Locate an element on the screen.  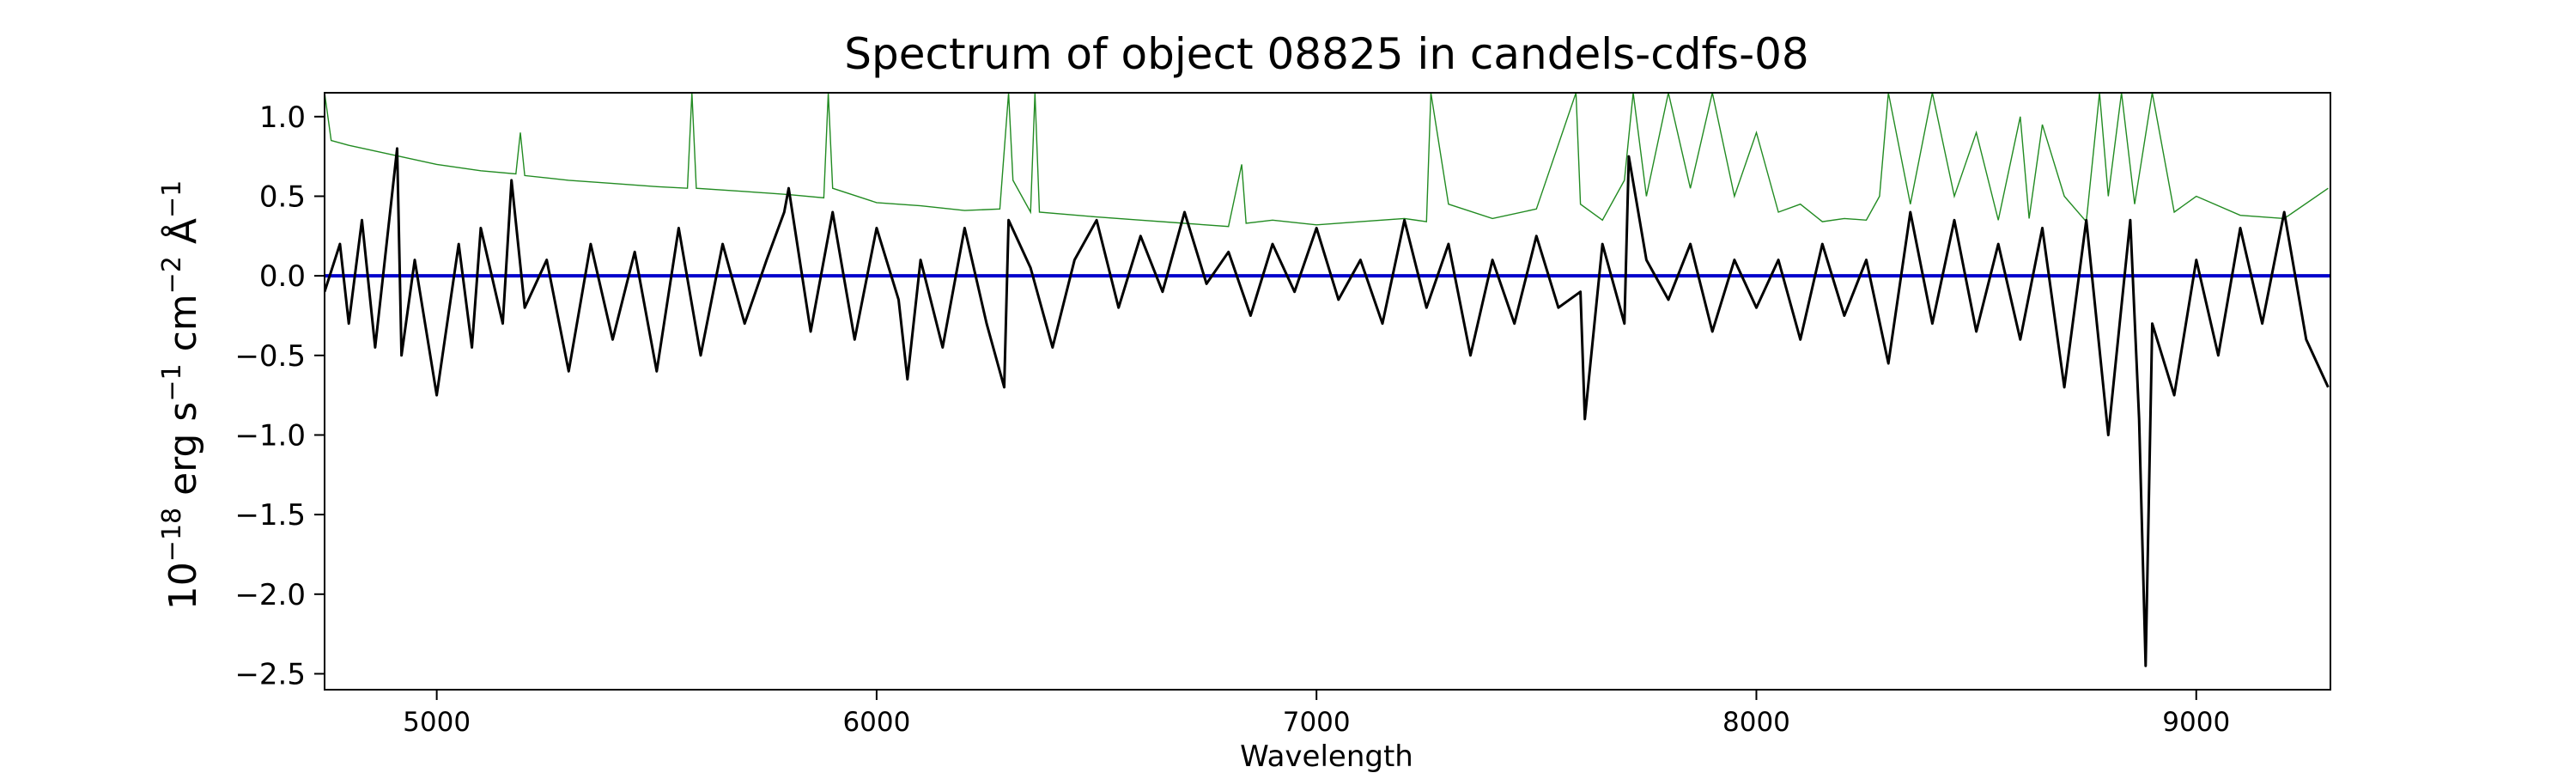
x-tick-label: 8000 is located at coordinates (1756, 722).